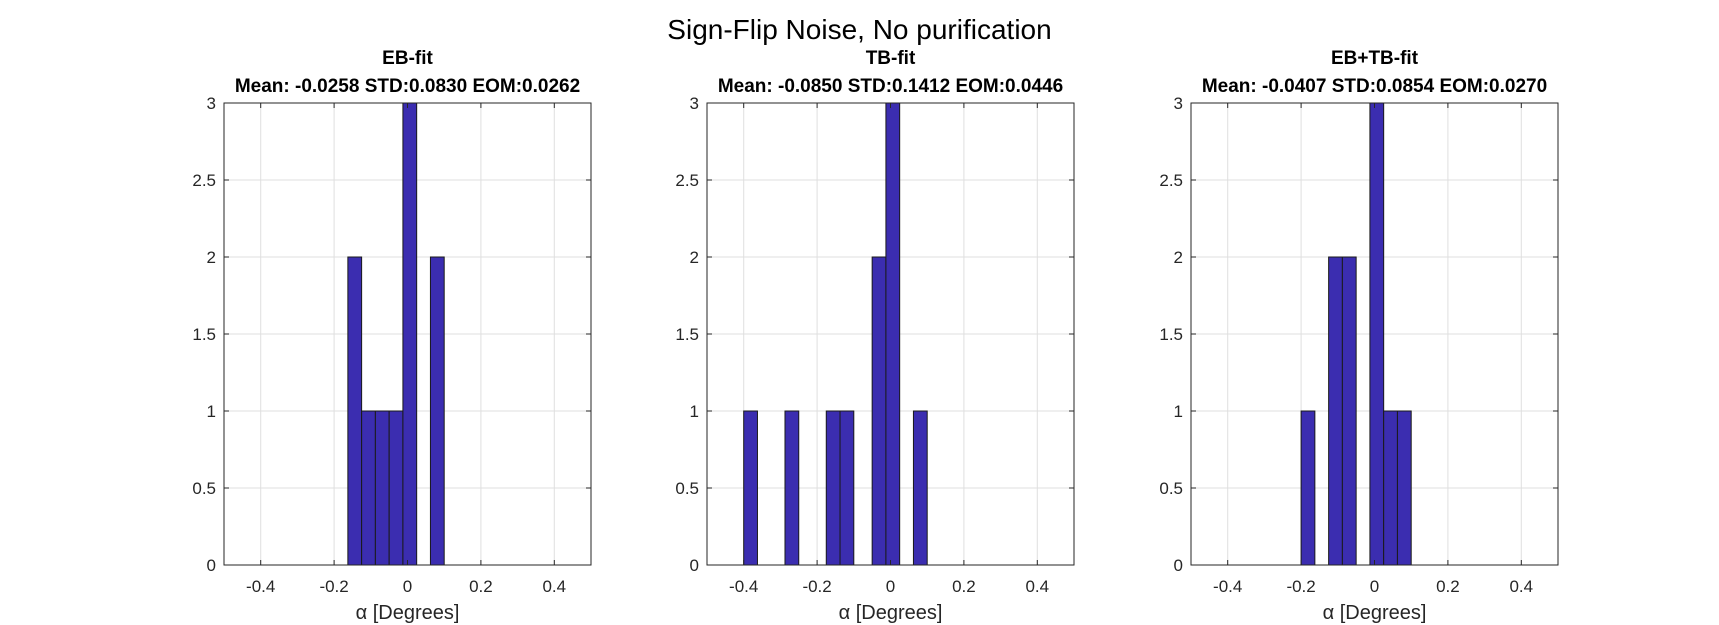  I want to click on panel-stats-subtitle: Mean: -0.0850 STD:0.1412 EOM:0.0446, so click(890, 86).